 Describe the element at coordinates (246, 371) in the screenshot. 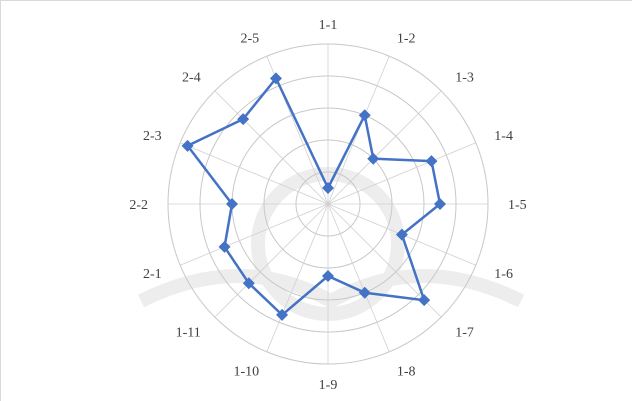

I see `category-label: 1-10` at that location.